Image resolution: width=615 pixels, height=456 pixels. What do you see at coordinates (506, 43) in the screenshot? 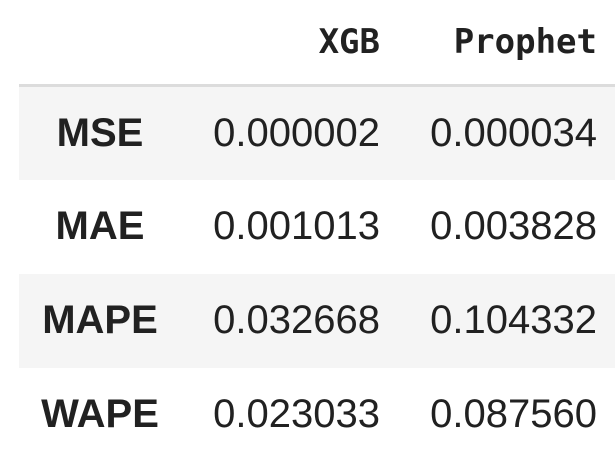
I see `column-header-prophet: Prophet` at bounding box center [506, 43].